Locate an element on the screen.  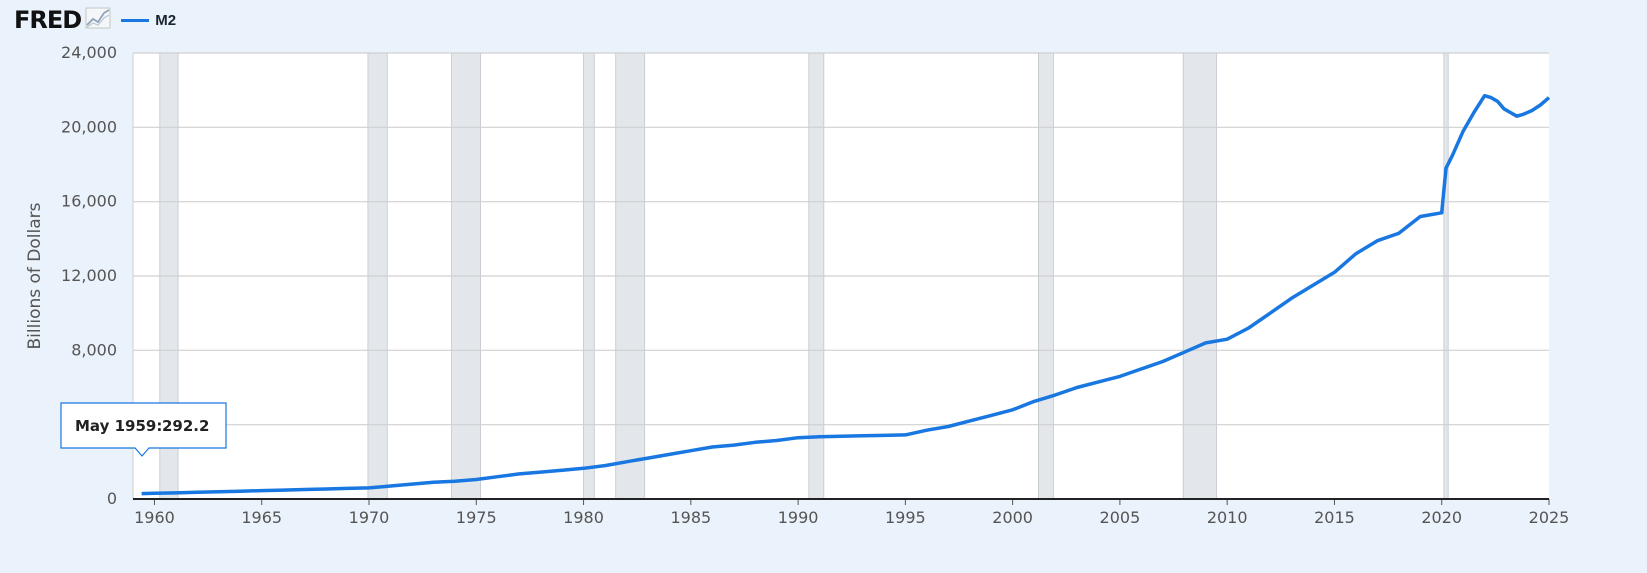
line-chart-icon is located at coordinates (98, 20).